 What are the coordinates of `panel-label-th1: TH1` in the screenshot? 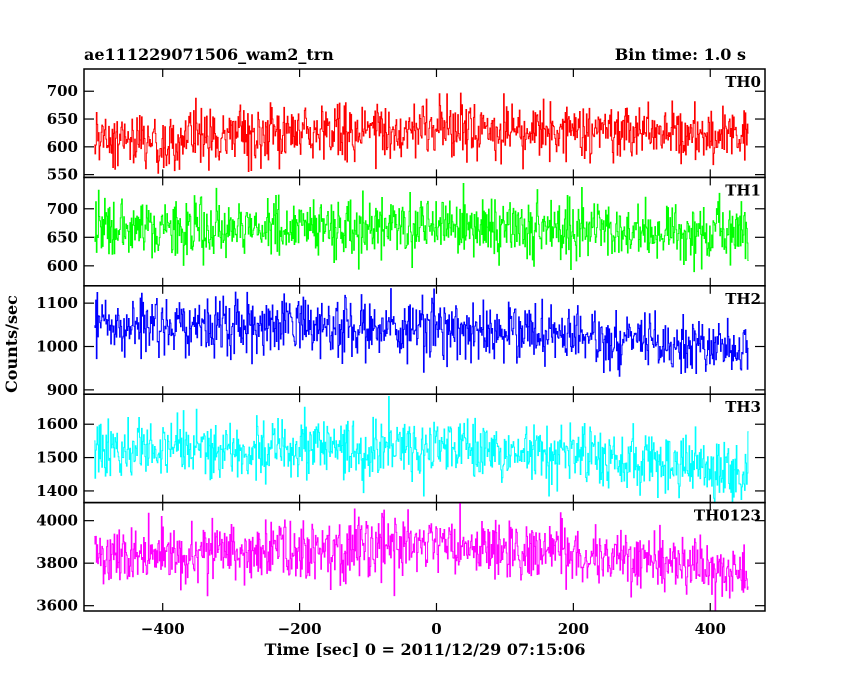 It's located at (743, 190).